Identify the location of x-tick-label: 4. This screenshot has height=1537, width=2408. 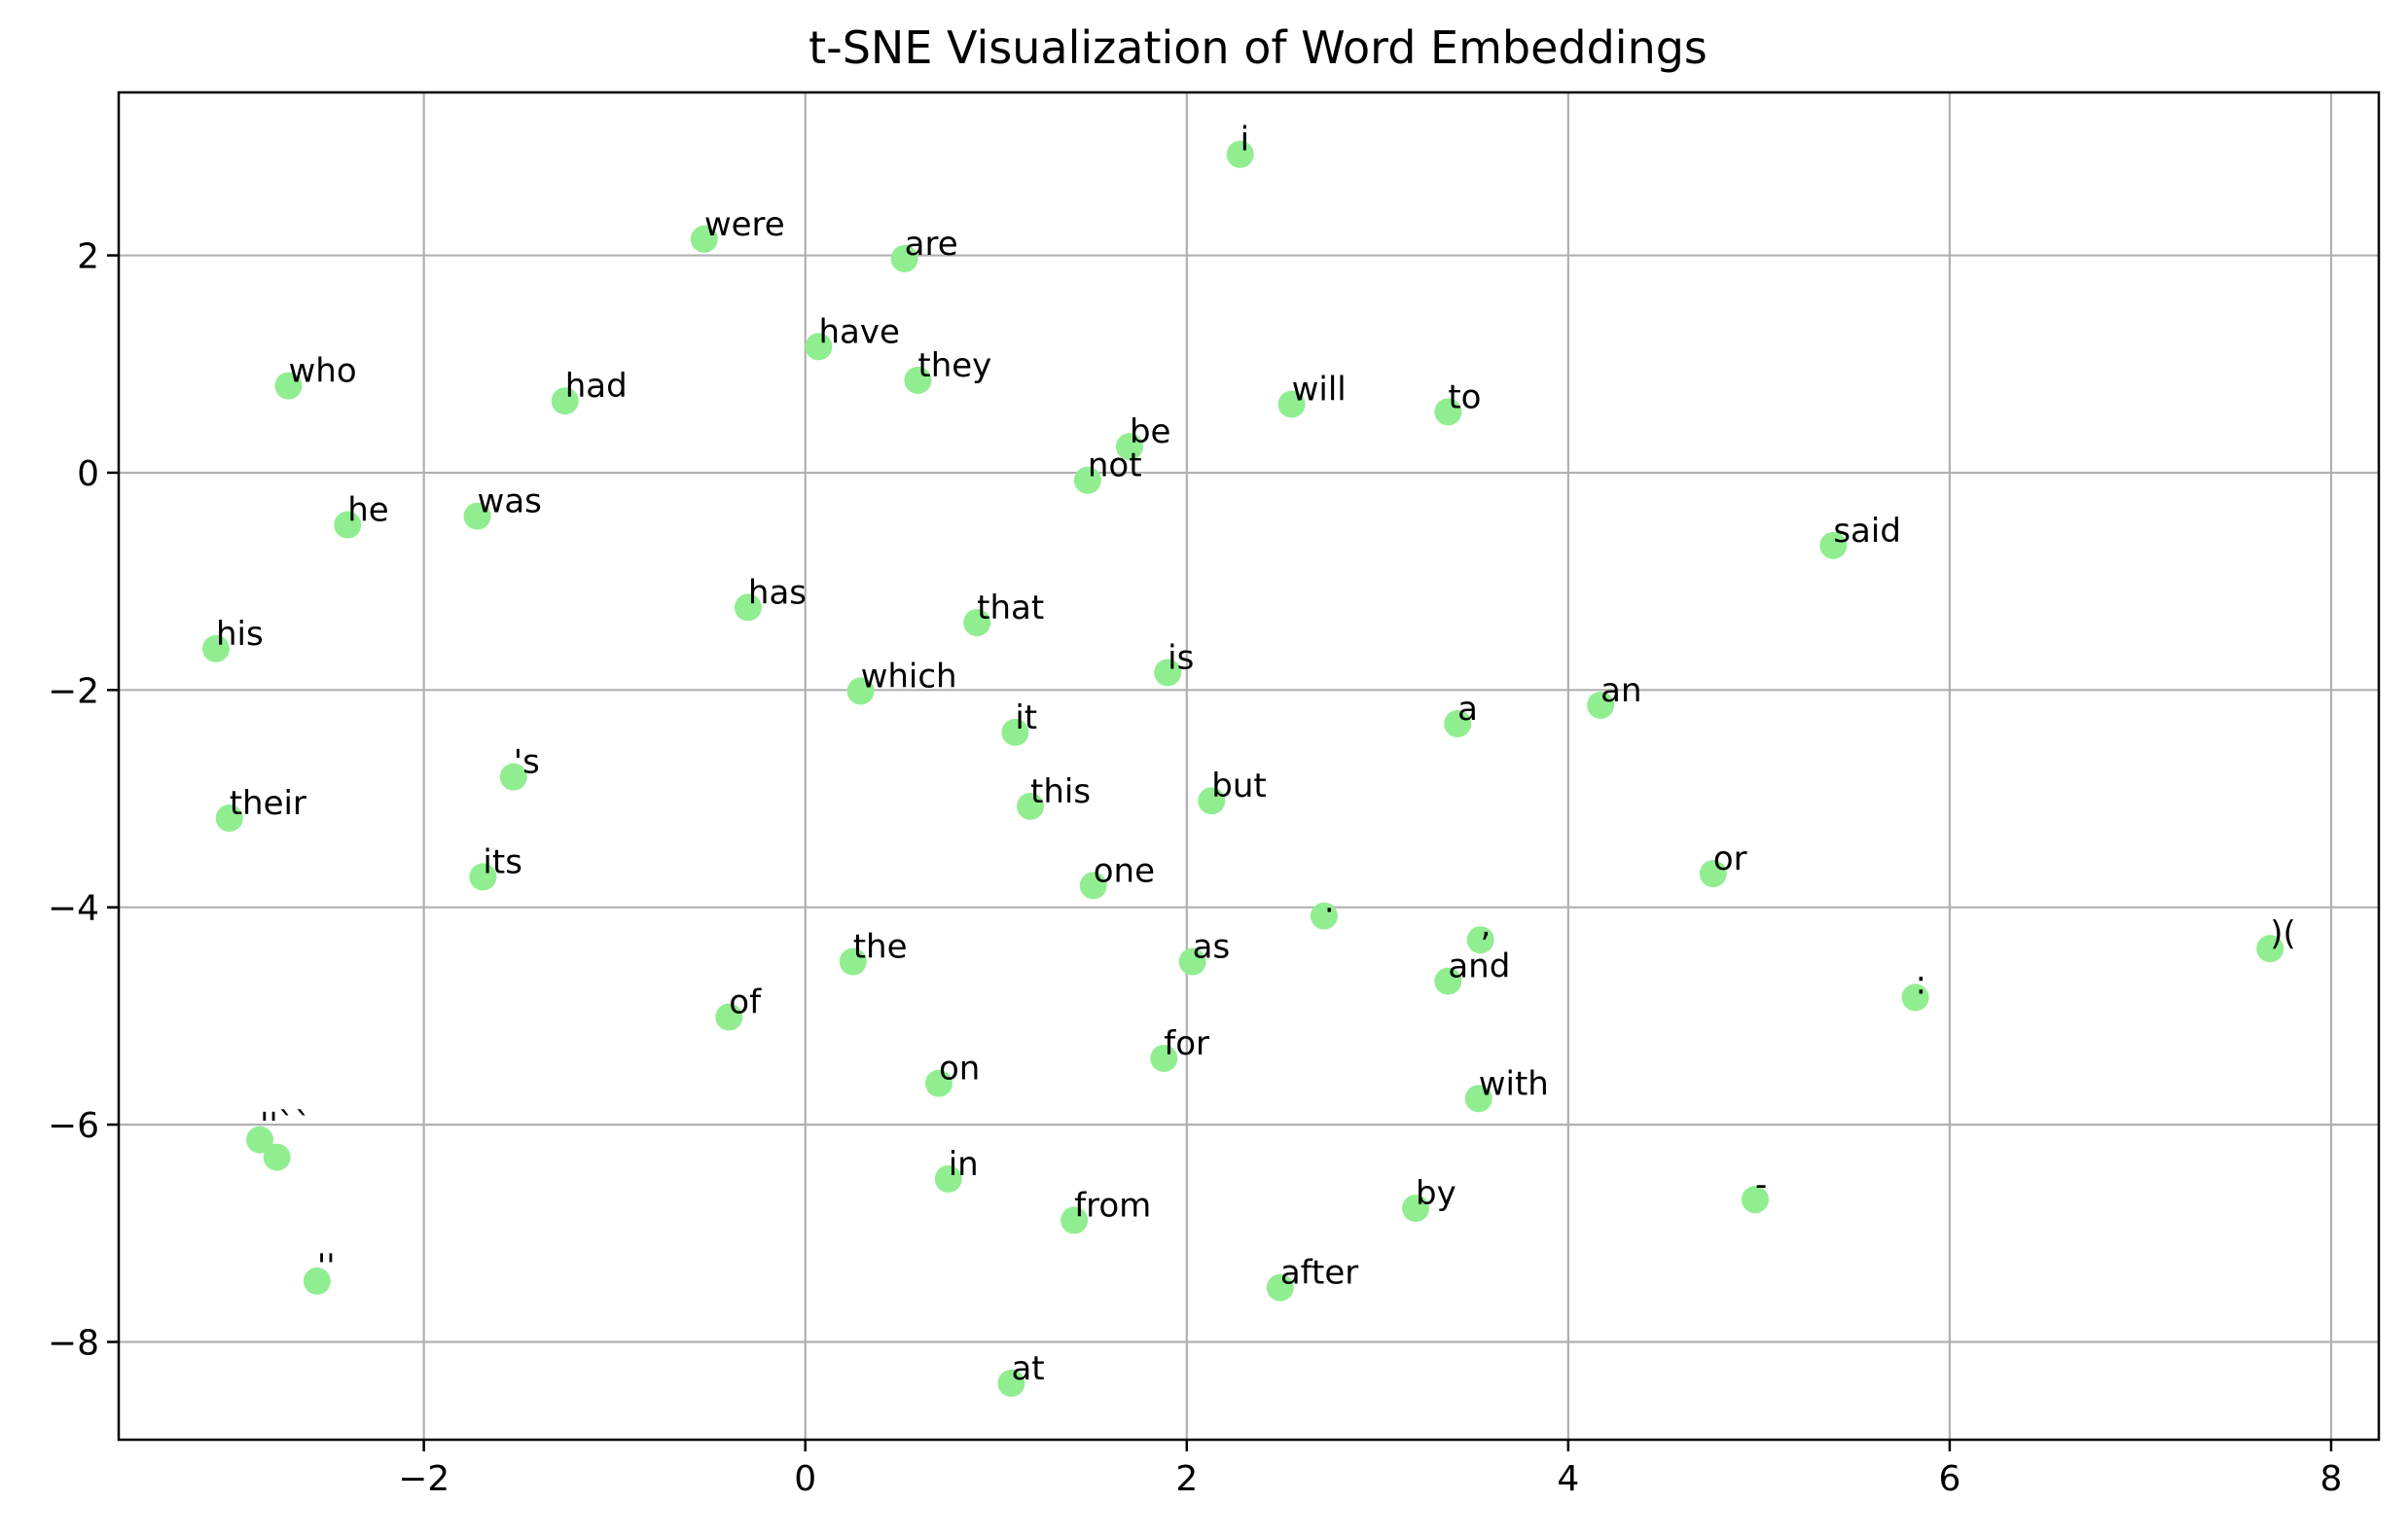
(1568, 1479).